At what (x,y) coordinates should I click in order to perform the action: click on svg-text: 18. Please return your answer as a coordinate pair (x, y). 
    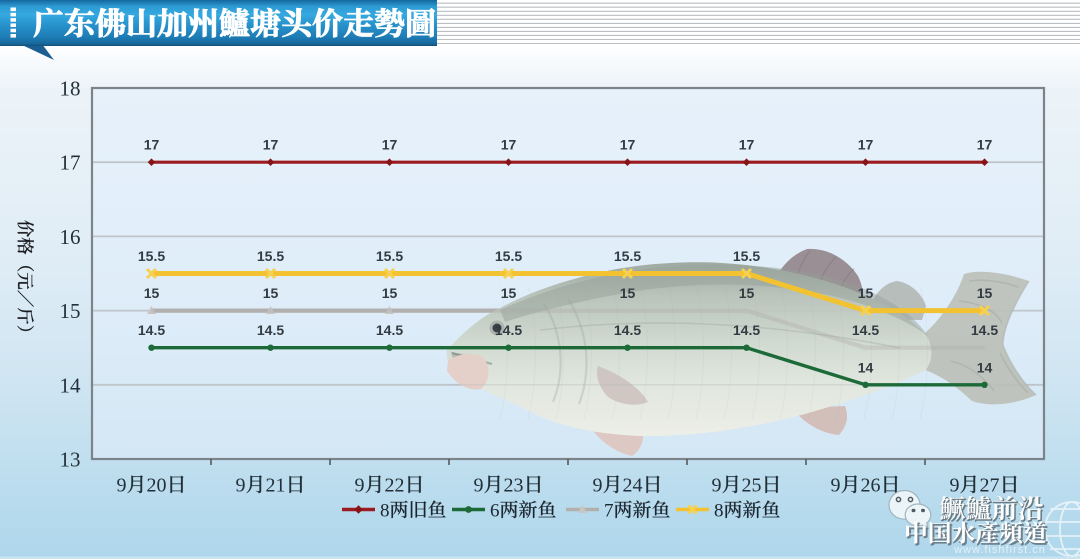
    Looking at the image, I should click on (70, 89).